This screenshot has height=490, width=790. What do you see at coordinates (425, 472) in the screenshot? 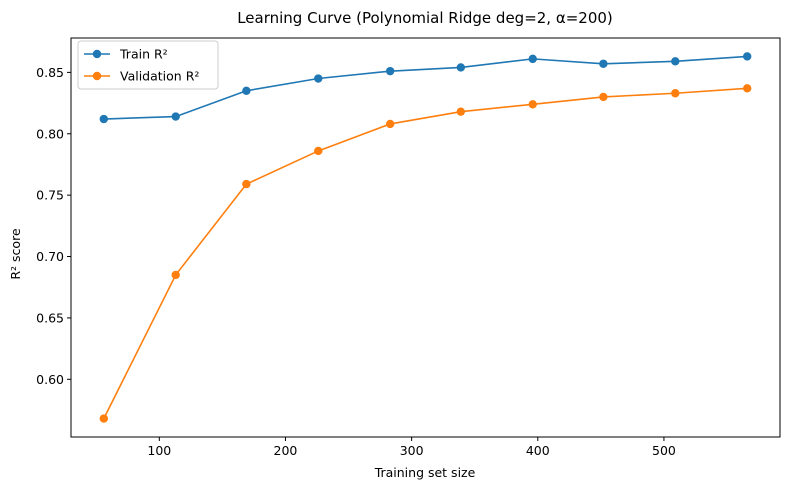
I see `x-axis-label: Training set size` at bounding box center [425, 472].